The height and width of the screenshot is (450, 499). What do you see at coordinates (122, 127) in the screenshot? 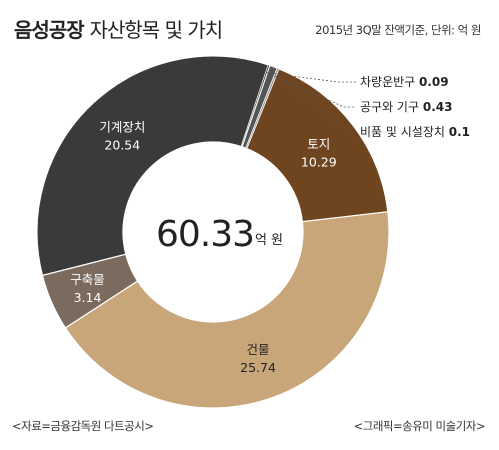
I see `slice-label: 기계장치` at bounding box center [122, 127].